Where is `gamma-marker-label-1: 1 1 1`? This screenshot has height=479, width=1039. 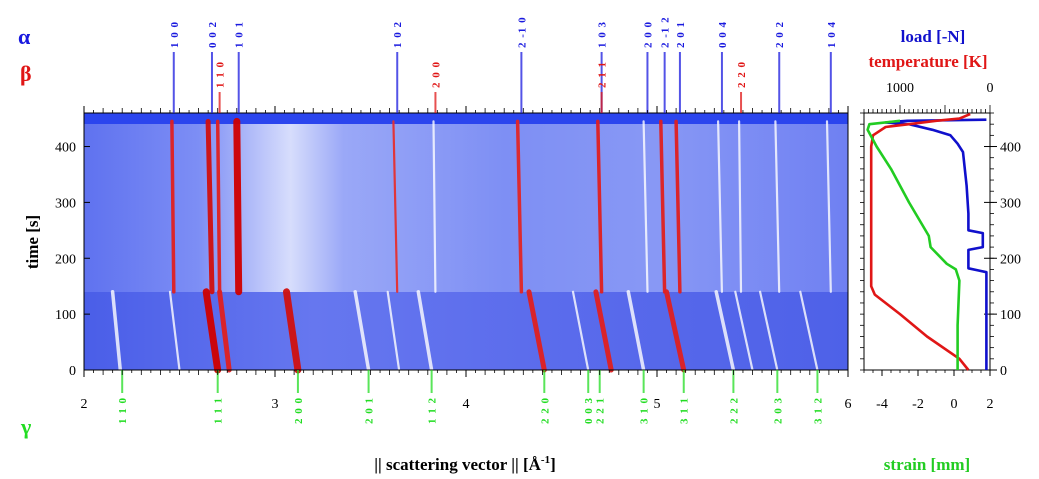
gamma-marker-label-1: 1 1 1 is located at coordinates (219, 410).